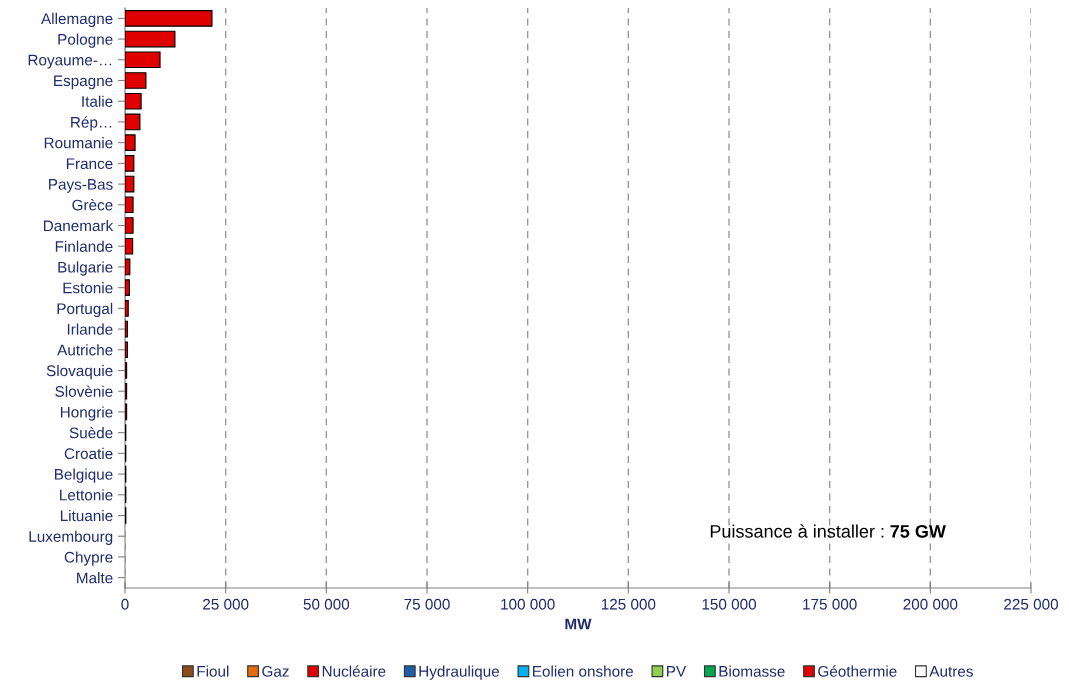 The image size is (1069, 693). Describe the element at coordinates (326, 604) in the screenshot. I see `x-tick-label: 50 000` at that location.